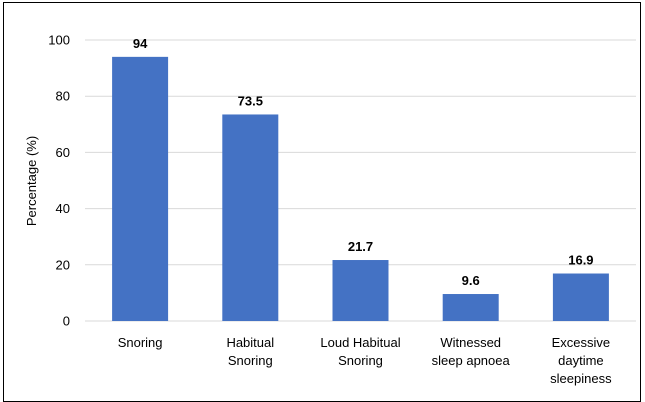 The width and height of the screenshot is (645, 402). I want to click on data-label: 21.7, so click(360, 246).